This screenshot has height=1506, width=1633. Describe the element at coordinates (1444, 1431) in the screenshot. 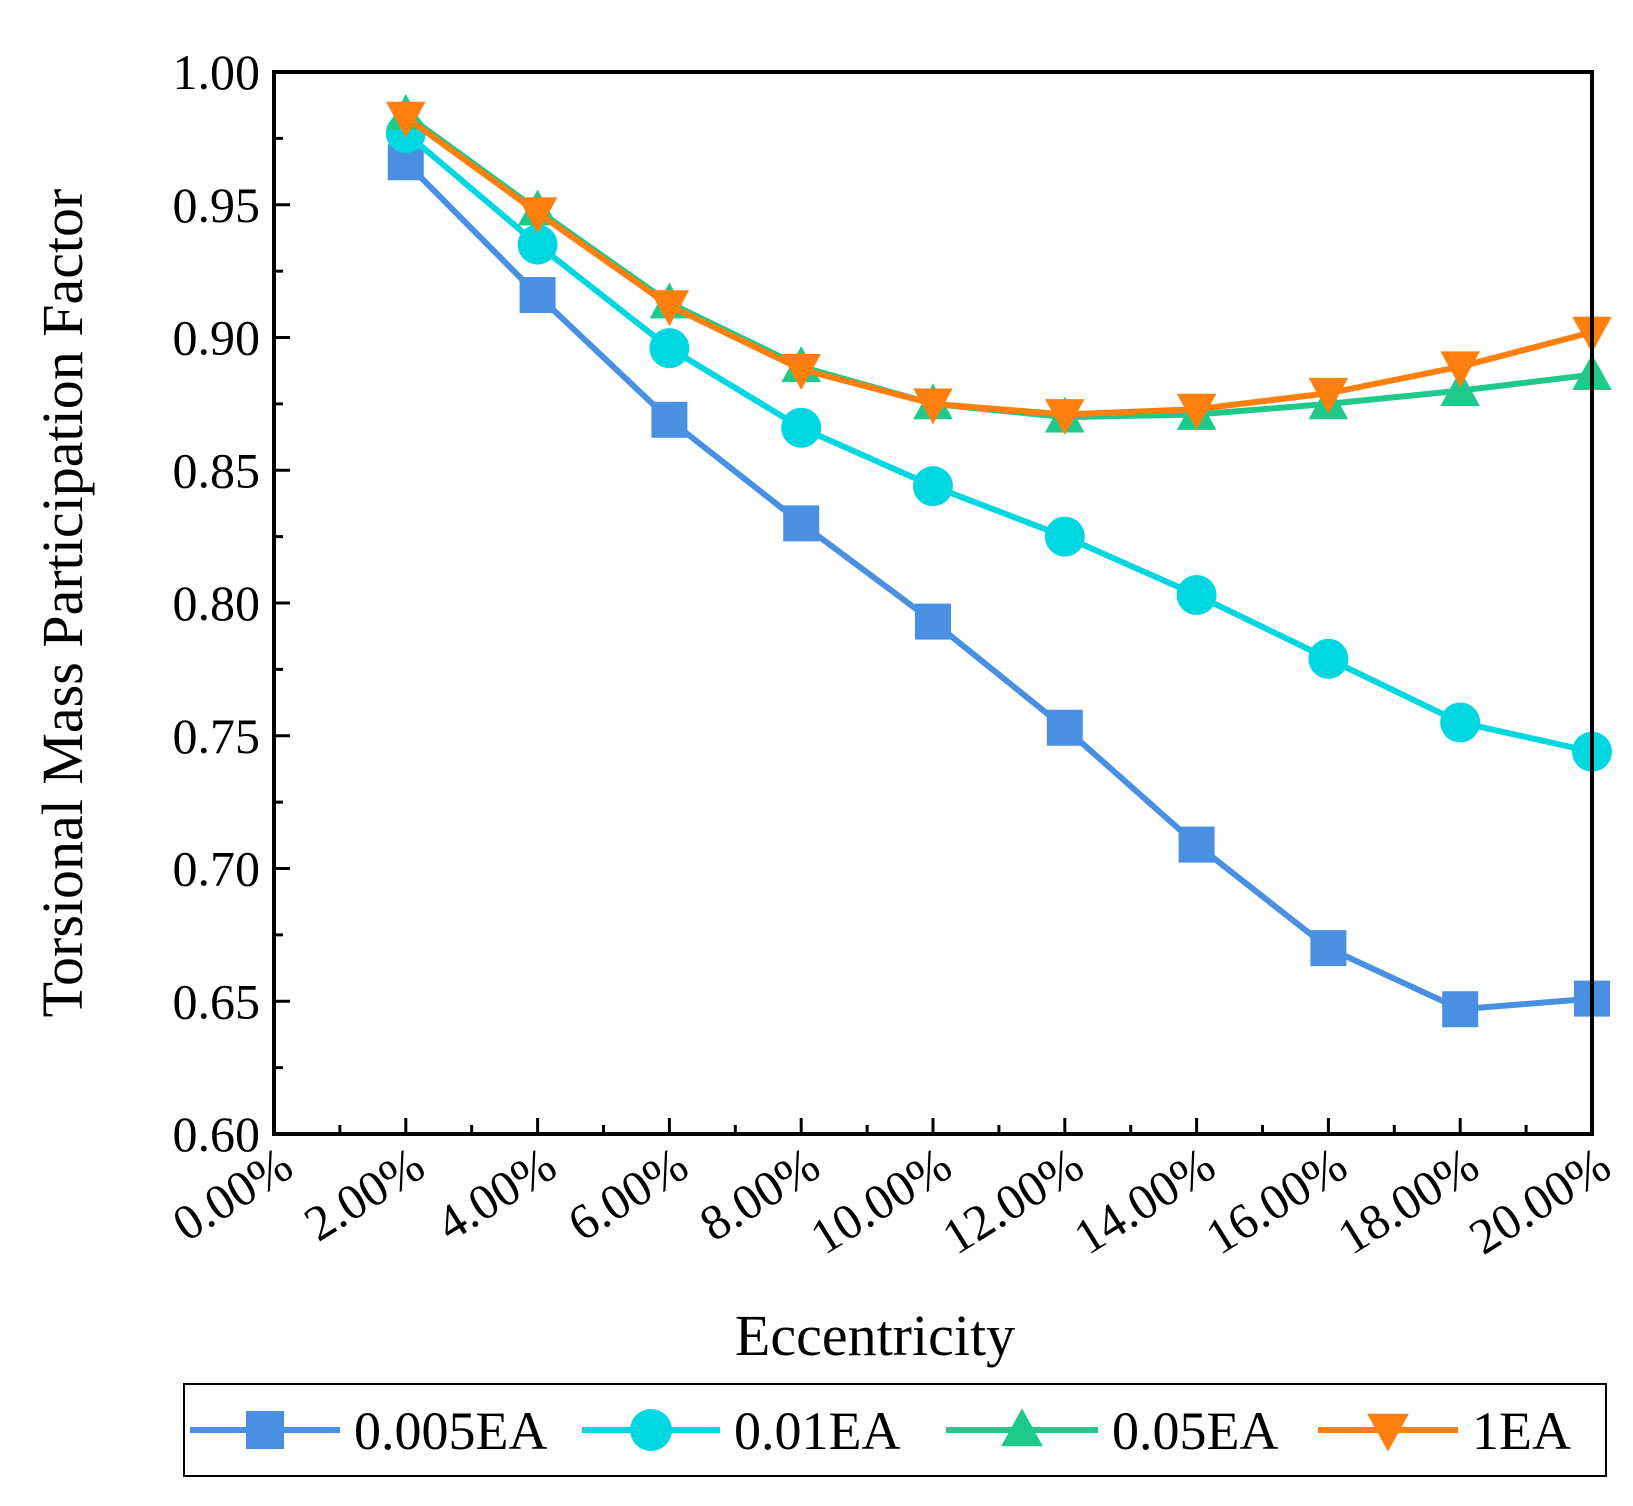

I see `legend-item: 1EA` at that location.